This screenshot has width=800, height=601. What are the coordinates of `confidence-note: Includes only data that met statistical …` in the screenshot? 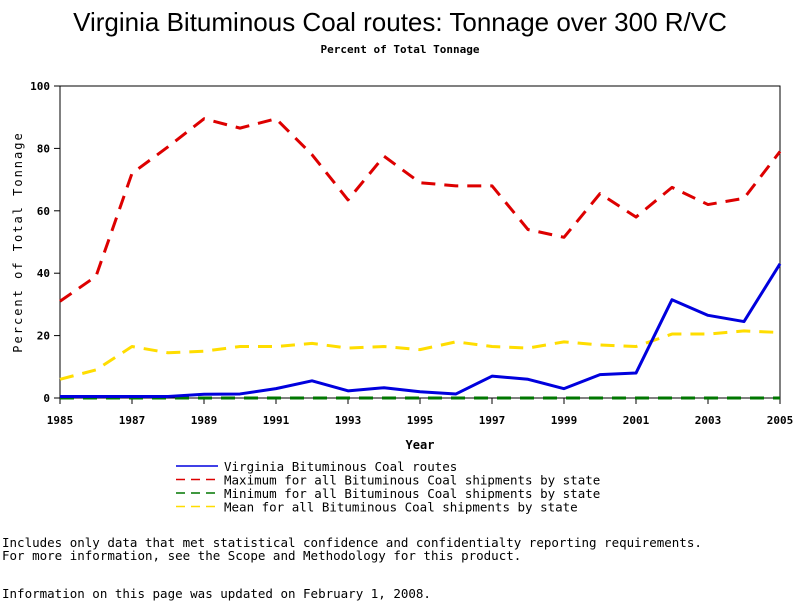 It's located at (352, 542).